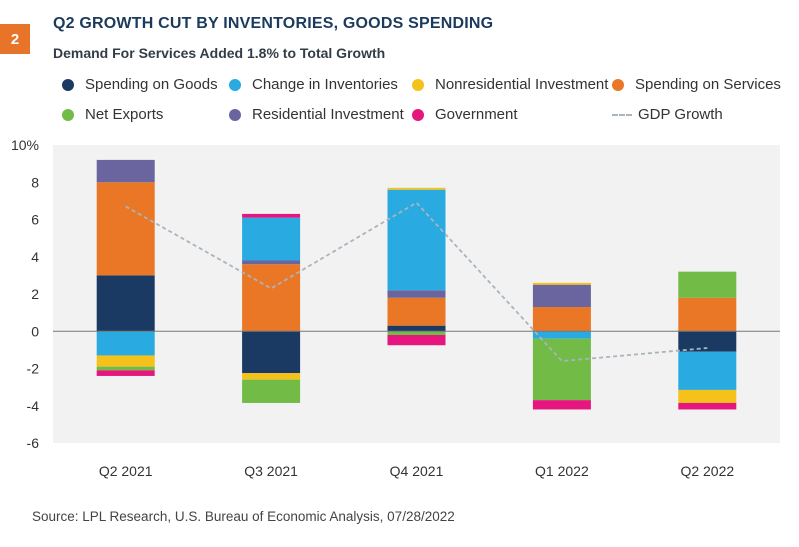  What do you see at coordinates (235, 84) in the screenshot?
I see `legend-dot-change-in-inventories` at bounding box center [235, 84].